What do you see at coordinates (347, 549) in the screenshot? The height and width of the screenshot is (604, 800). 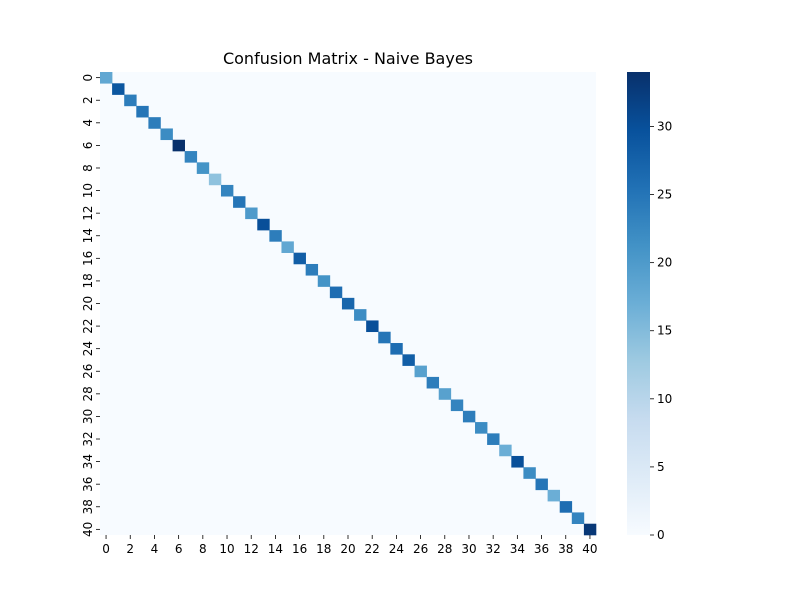 I see `x-tick-label: 20` at bounding box center [347, 549].